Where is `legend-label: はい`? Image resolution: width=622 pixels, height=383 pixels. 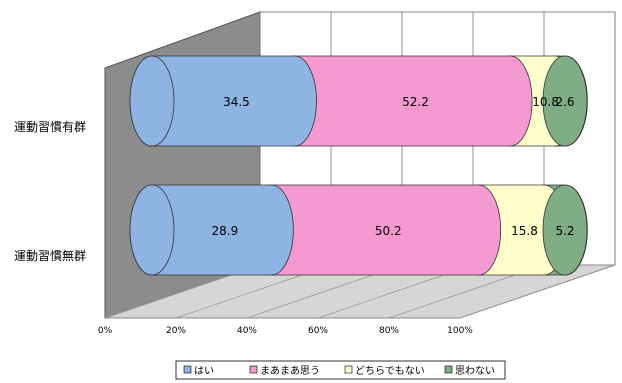 legend-label: はい is located at coordinates (204, 371).